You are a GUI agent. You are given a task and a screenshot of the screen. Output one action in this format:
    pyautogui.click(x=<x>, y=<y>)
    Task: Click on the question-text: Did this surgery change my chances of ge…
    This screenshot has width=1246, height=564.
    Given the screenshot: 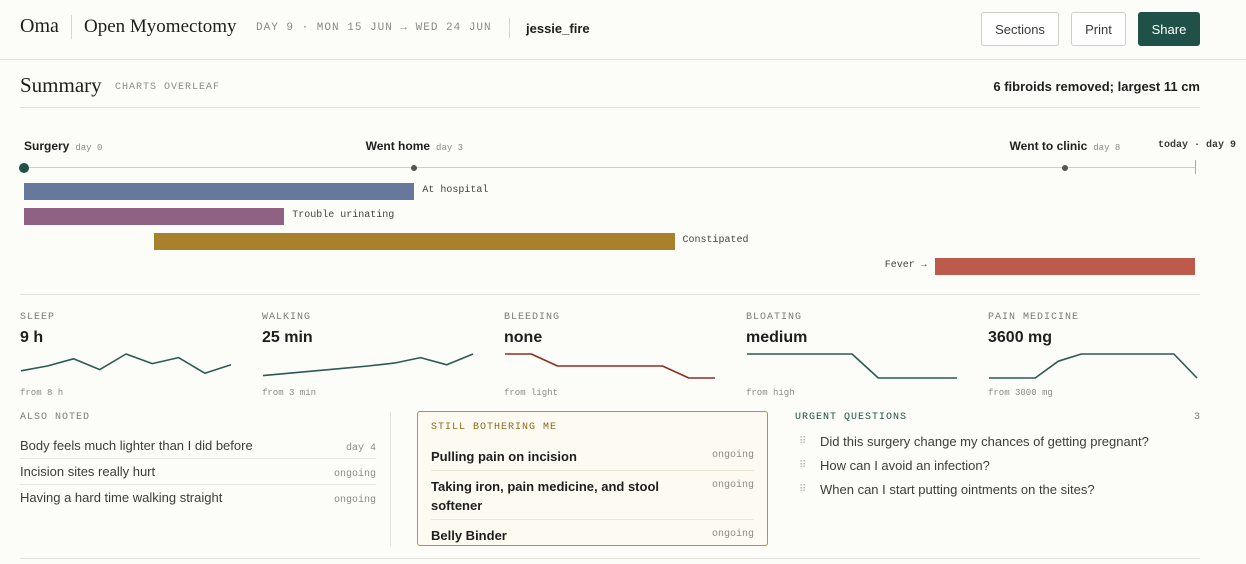 What is the action you would take?
    pyautogui.click(x=984, y=441)
    